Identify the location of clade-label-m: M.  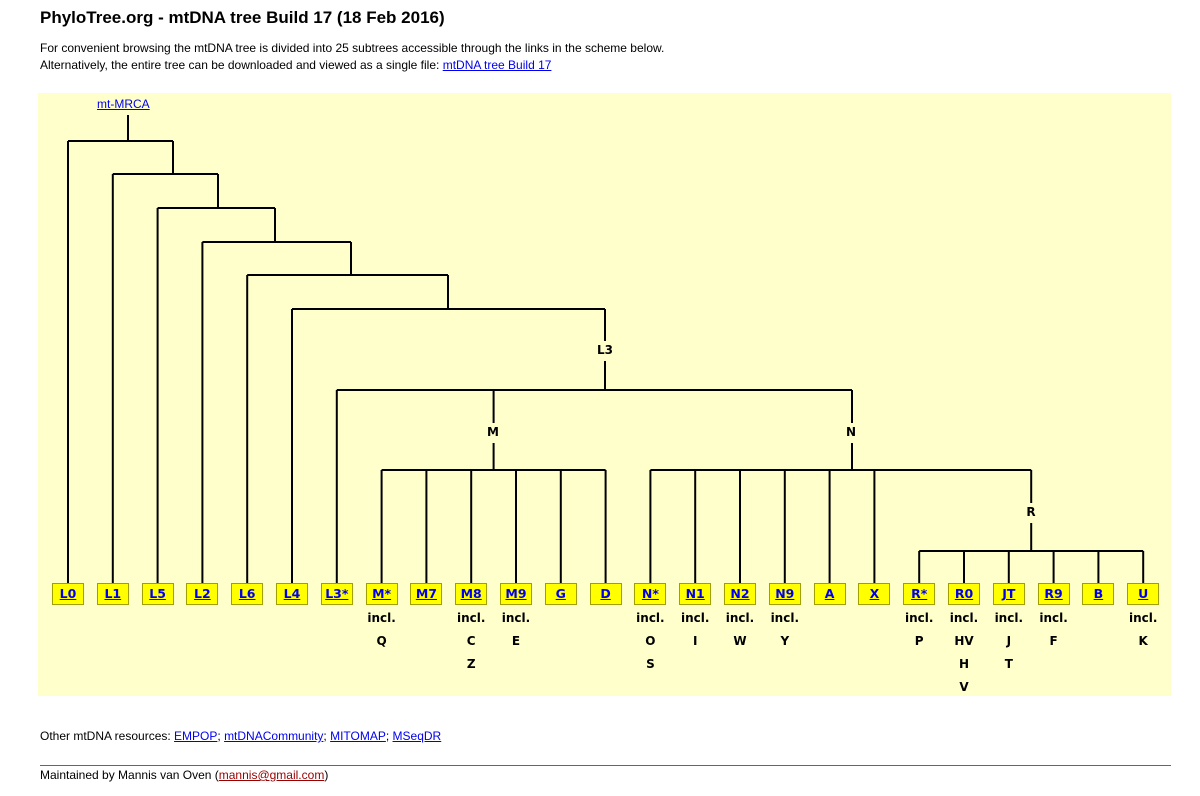
(493, 432).